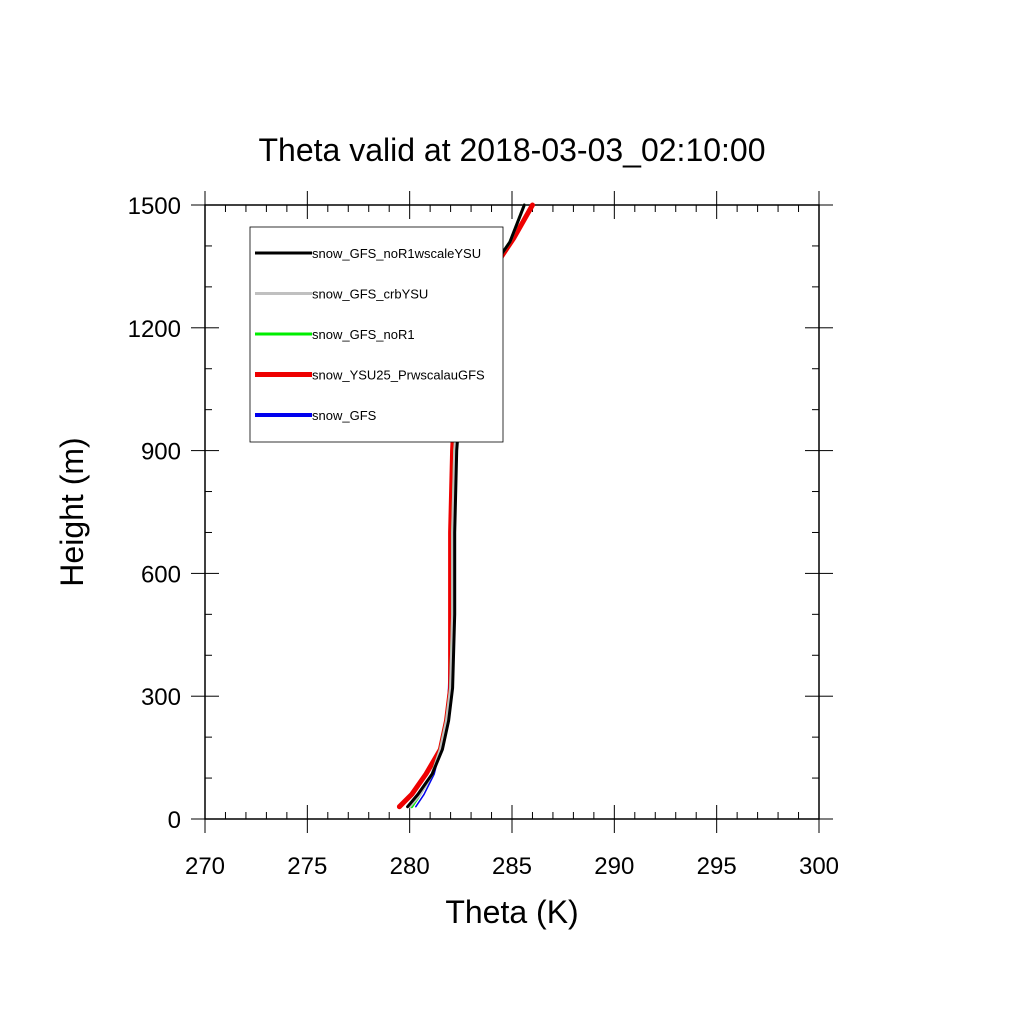 Image resolution: width=1024 pixels, height=1024 pixels. I want to click on y-tick-label: 1500, so click(154, 206).